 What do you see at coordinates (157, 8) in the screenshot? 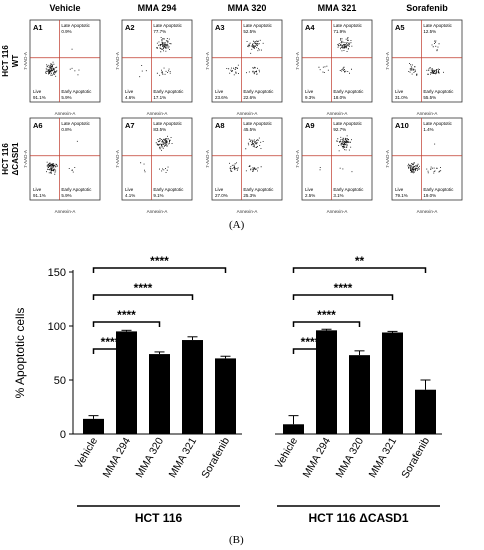
I see `column-header: MMA 294` at bounding box center [157, 8].